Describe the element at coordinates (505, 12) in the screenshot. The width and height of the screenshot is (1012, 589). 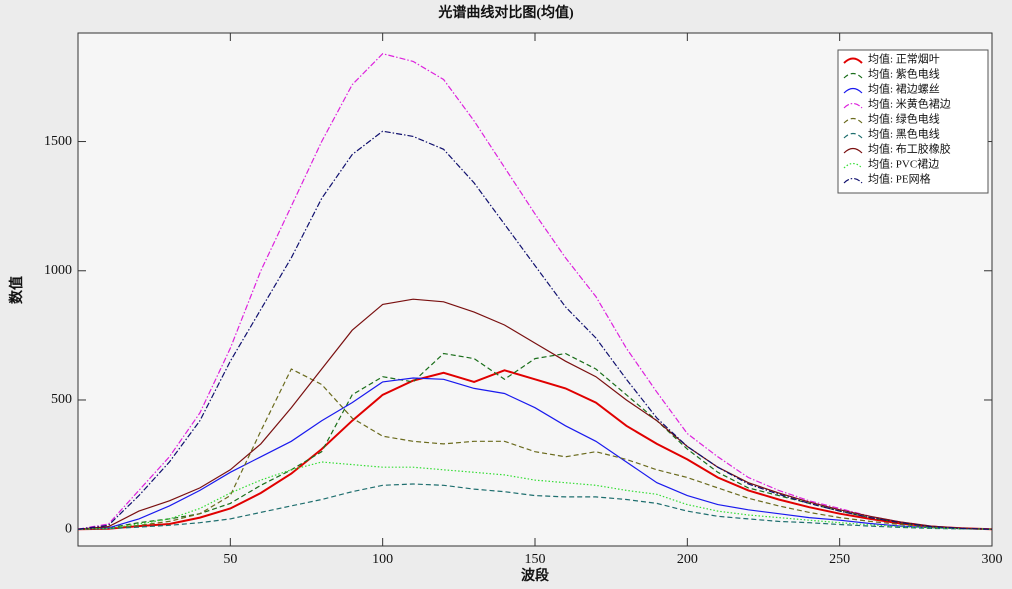
I see `chart-title: 光谱曲线对比图(均值)` at that location.